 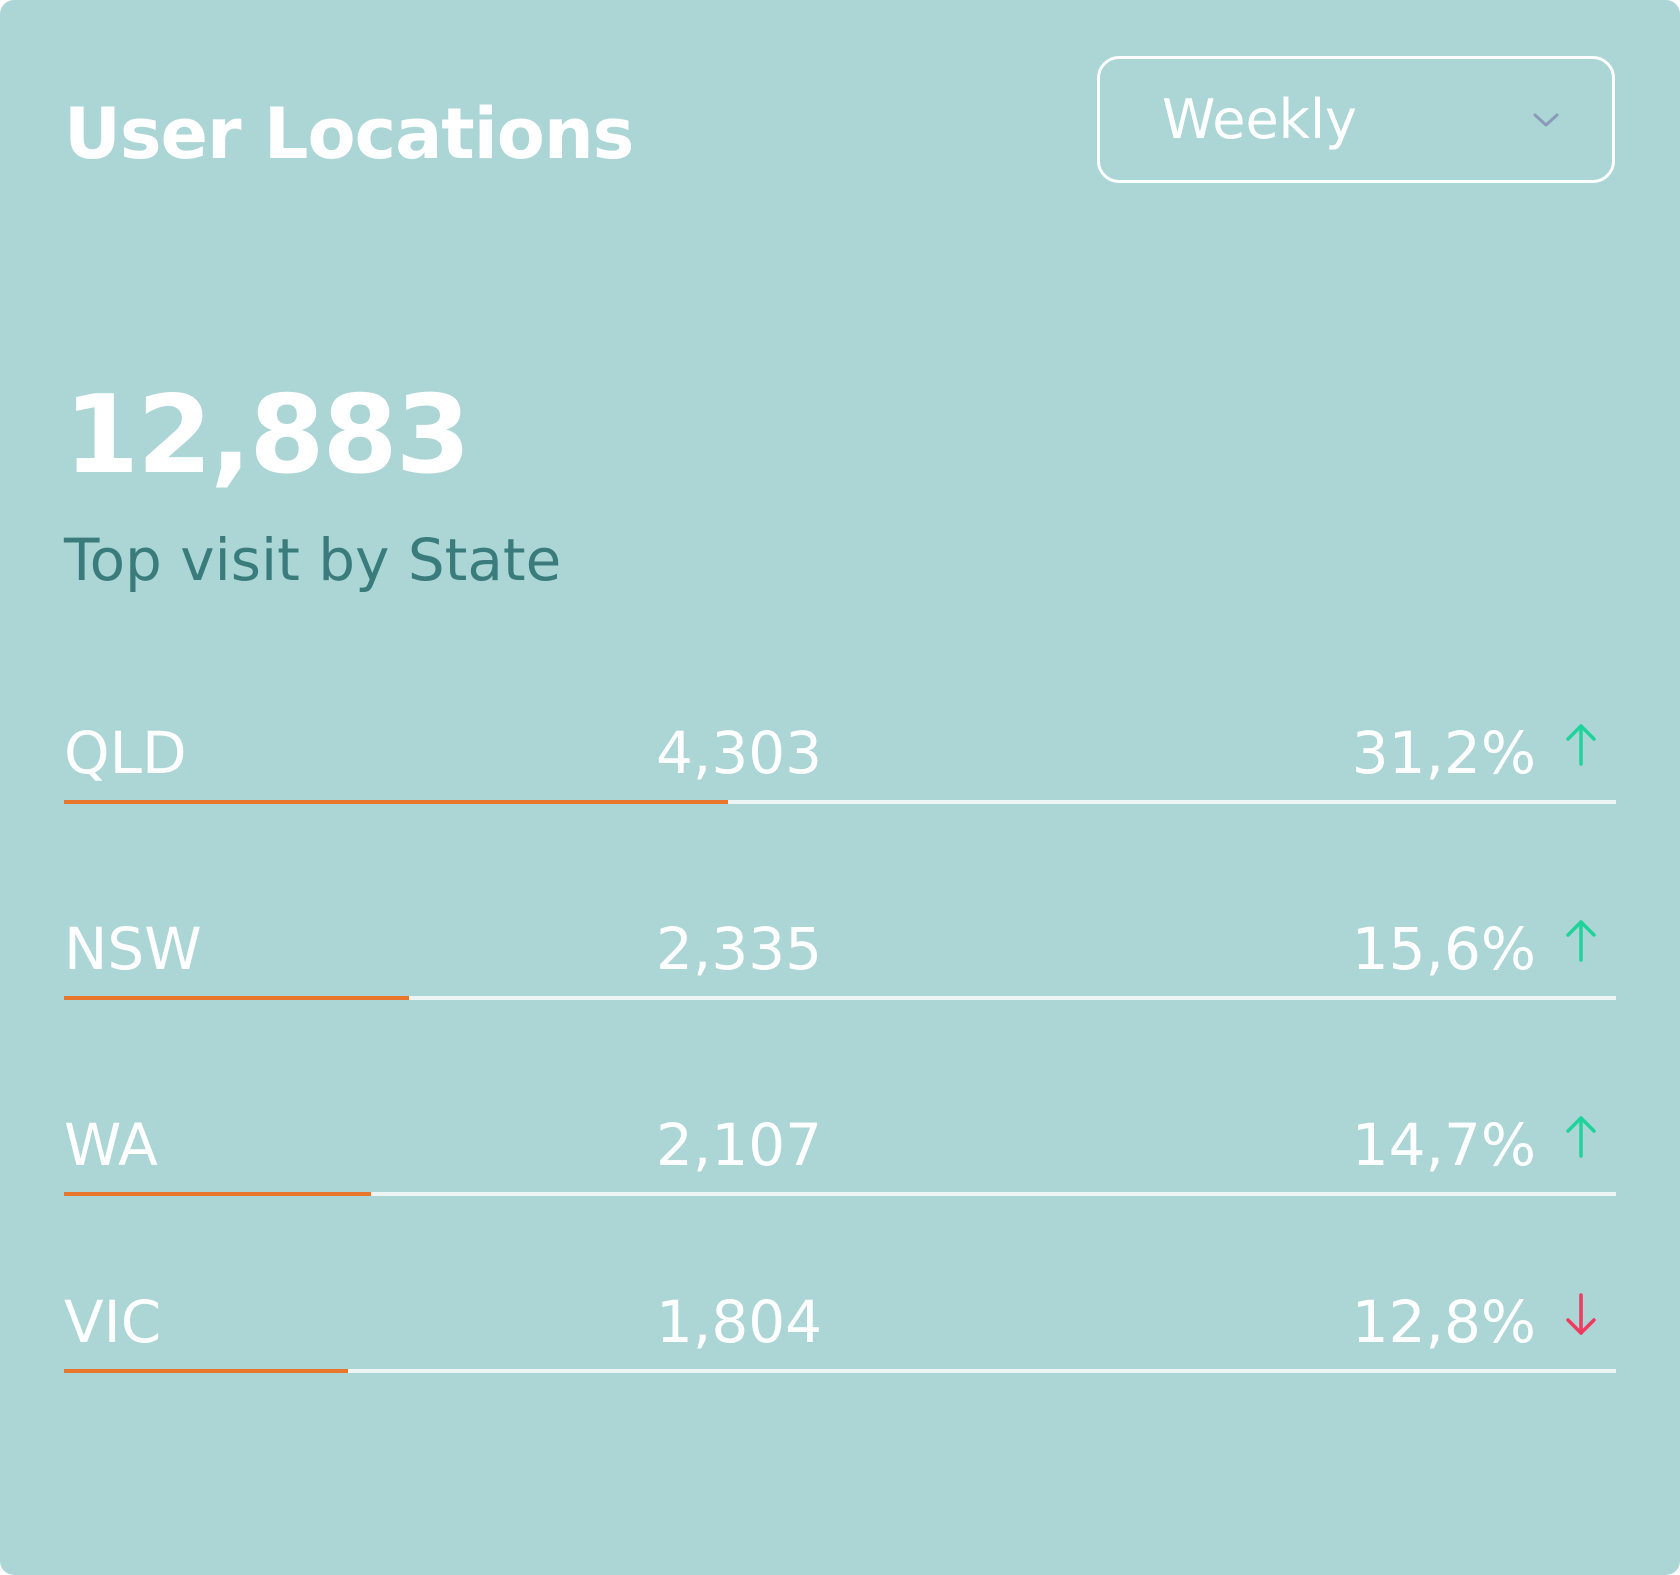 What do you see at coordinates (267, 435) in the screenshot?
I see `total-users: 12,883` at bounding box center [267, 435].